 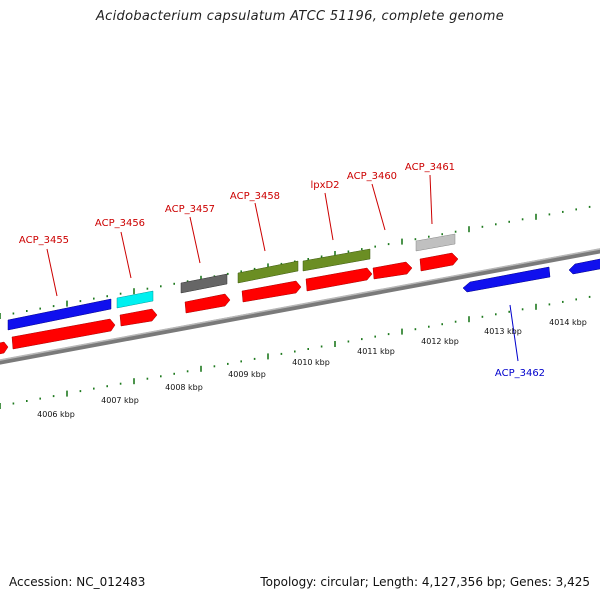 What do you see at coordinates (376, 351) in the screenshot?
I see `kbp-label: 4011 kbp` at bounding box center [376, 351].